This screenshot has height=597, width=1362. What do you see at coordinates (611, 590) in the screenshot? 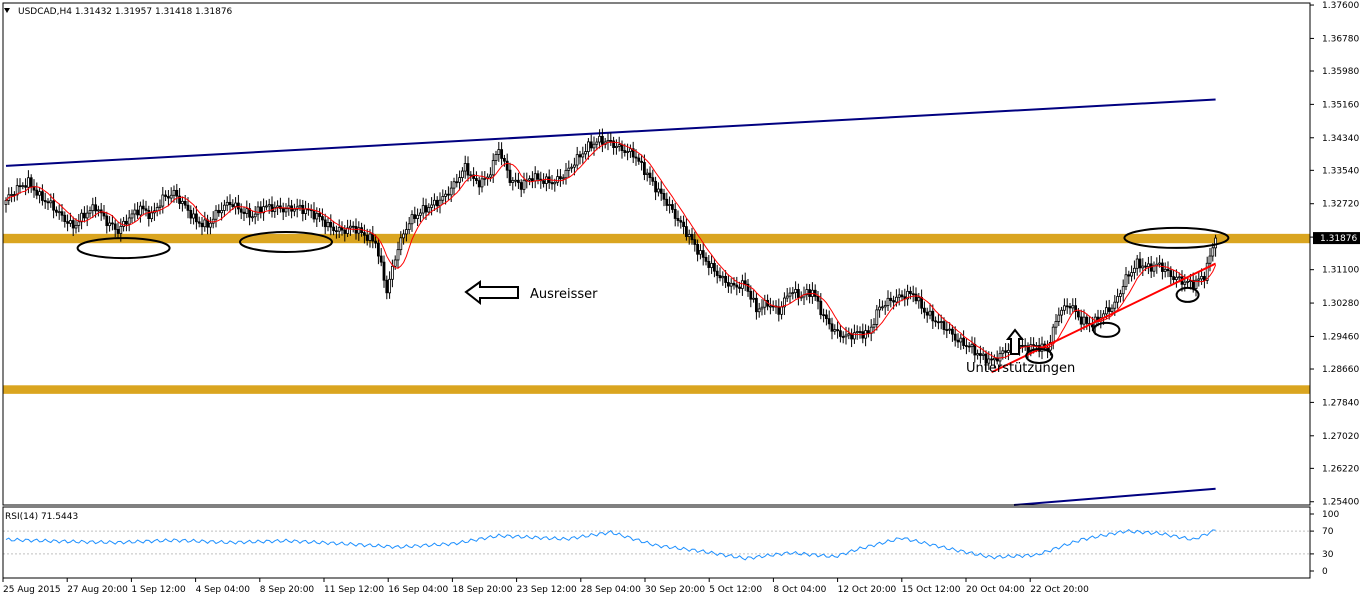
I see `time-tick-label: 28 Sep 04:00` at bounding box center [611, 590].